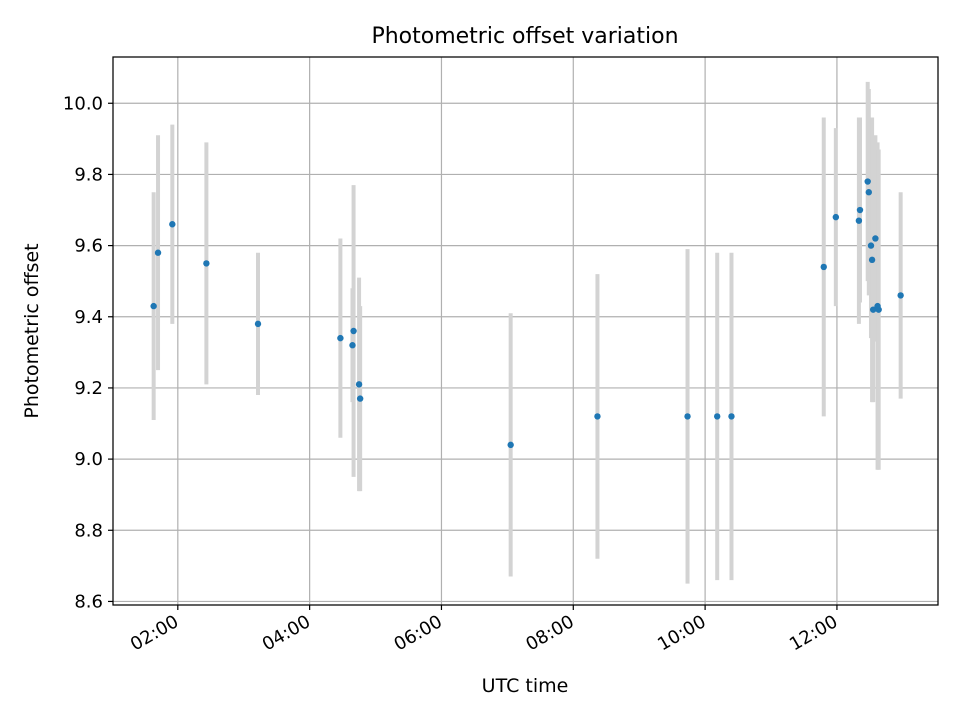  What do you see at coordinates (32, 330) in the screenshot?
I see `y-axis-label: Photometric offset` at bounding box center [32, 330].